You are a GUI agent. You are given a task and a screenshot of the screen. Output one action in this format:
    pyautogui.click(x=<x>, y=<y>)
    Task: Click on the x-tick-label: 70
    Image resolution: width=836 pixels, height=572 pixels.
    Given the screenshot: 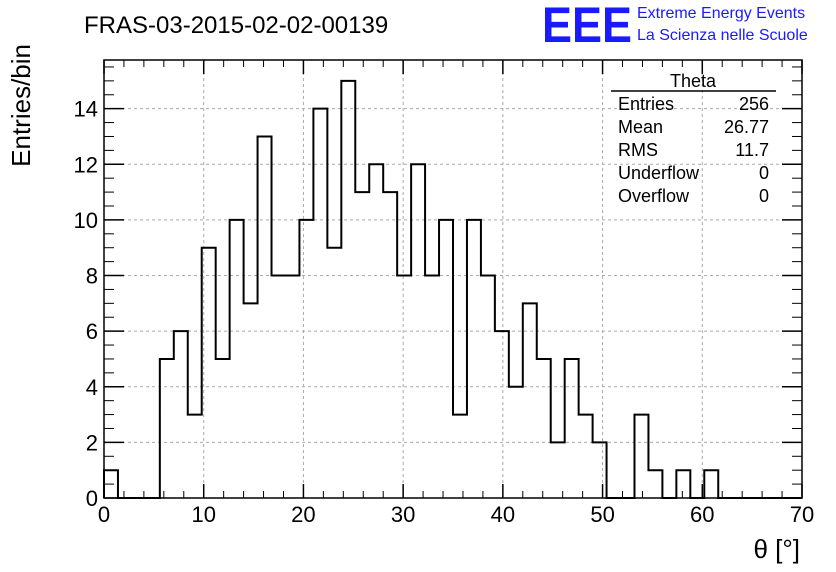 What is the action you would take?
    pyautogui.click(x=802, y=514)
    